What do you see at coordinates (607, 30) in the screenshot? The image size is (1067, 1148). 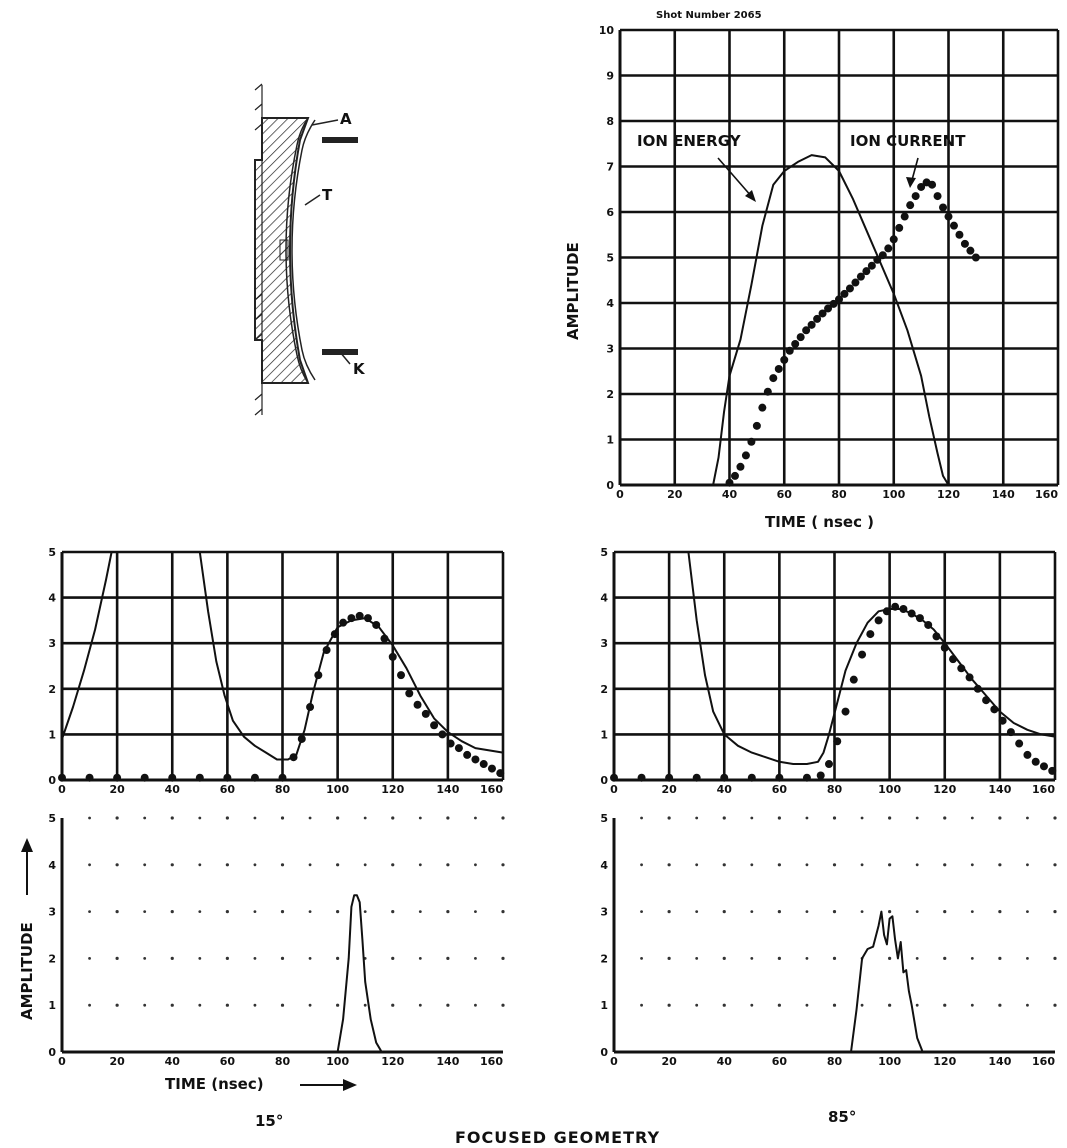 I see `top-y-tick-label: 10` at bounding box center [607, 30].